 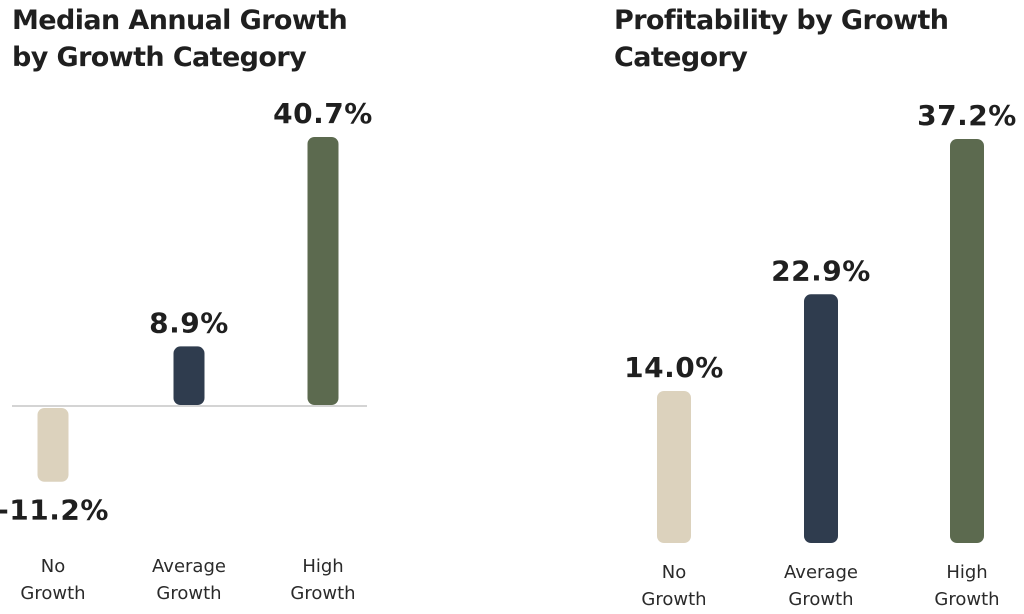 I want to click on chart-1-value-label: -11.2%, so click(x=54, y=510).